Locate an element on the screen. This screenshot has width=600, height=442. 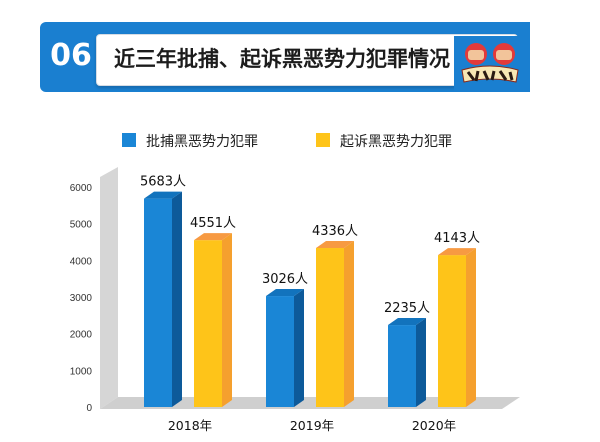
legend: 批捕黑恶势力犯罪 起诉黑恶势力犯罪 is located at coordinates (287, 141).